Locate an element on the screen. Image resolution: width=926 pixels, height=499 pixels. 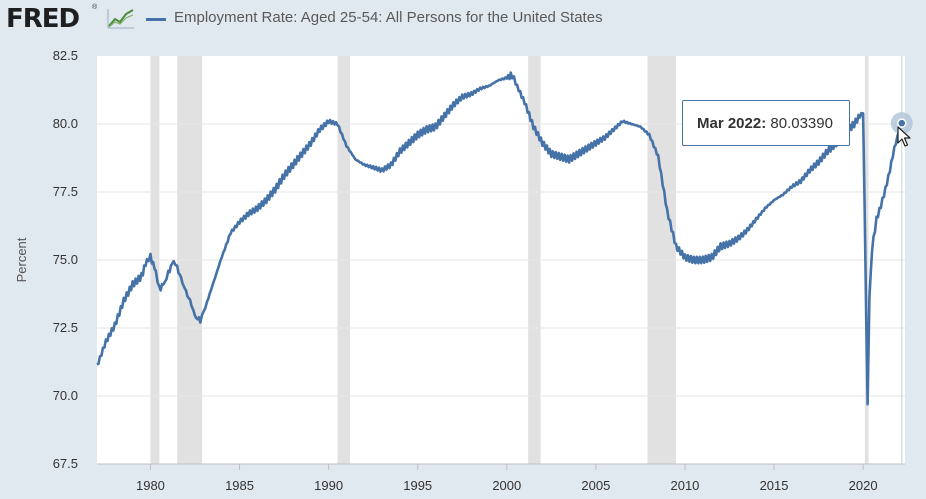
y-tick-label: 70.0 is located at coordinates (65, 395).